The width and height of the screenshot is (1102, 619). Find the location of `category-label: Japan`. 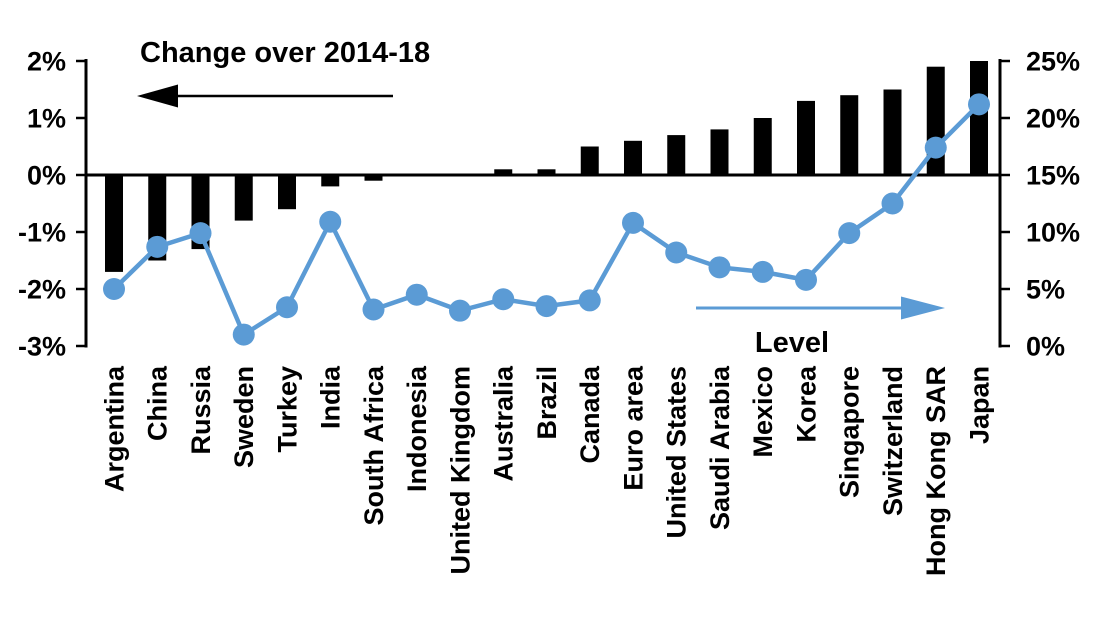

category-label: Japan is located at coordinates (979, 405).